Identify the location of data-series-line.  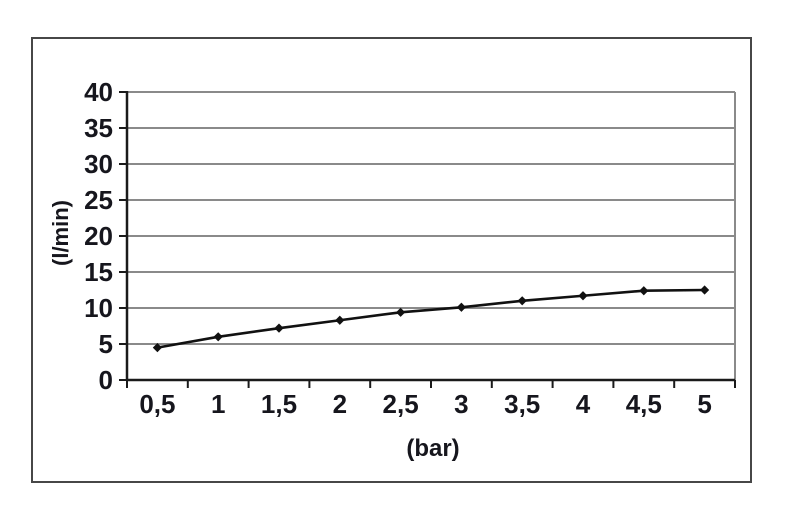
(431, 318).